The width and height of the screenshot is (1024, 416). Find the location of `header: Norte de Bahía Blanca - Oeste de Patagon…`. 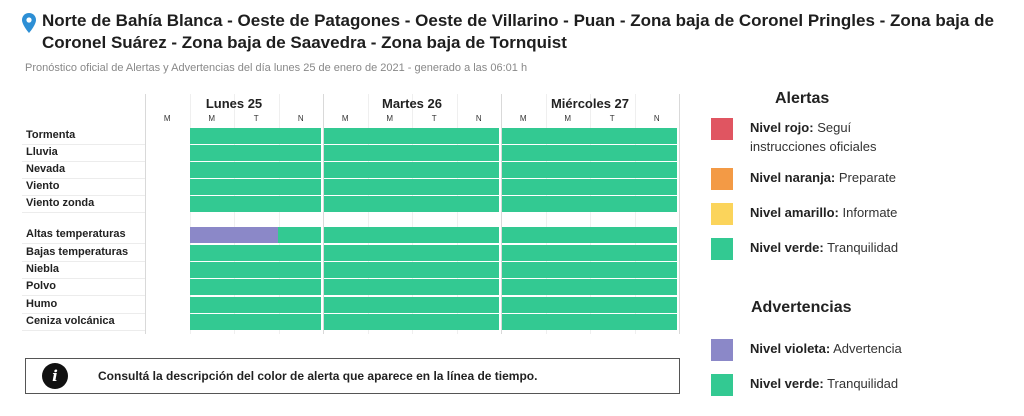

header: Norte de Bahía Blanca - Oeste de Patagon… is located at coordinates (517, 32).